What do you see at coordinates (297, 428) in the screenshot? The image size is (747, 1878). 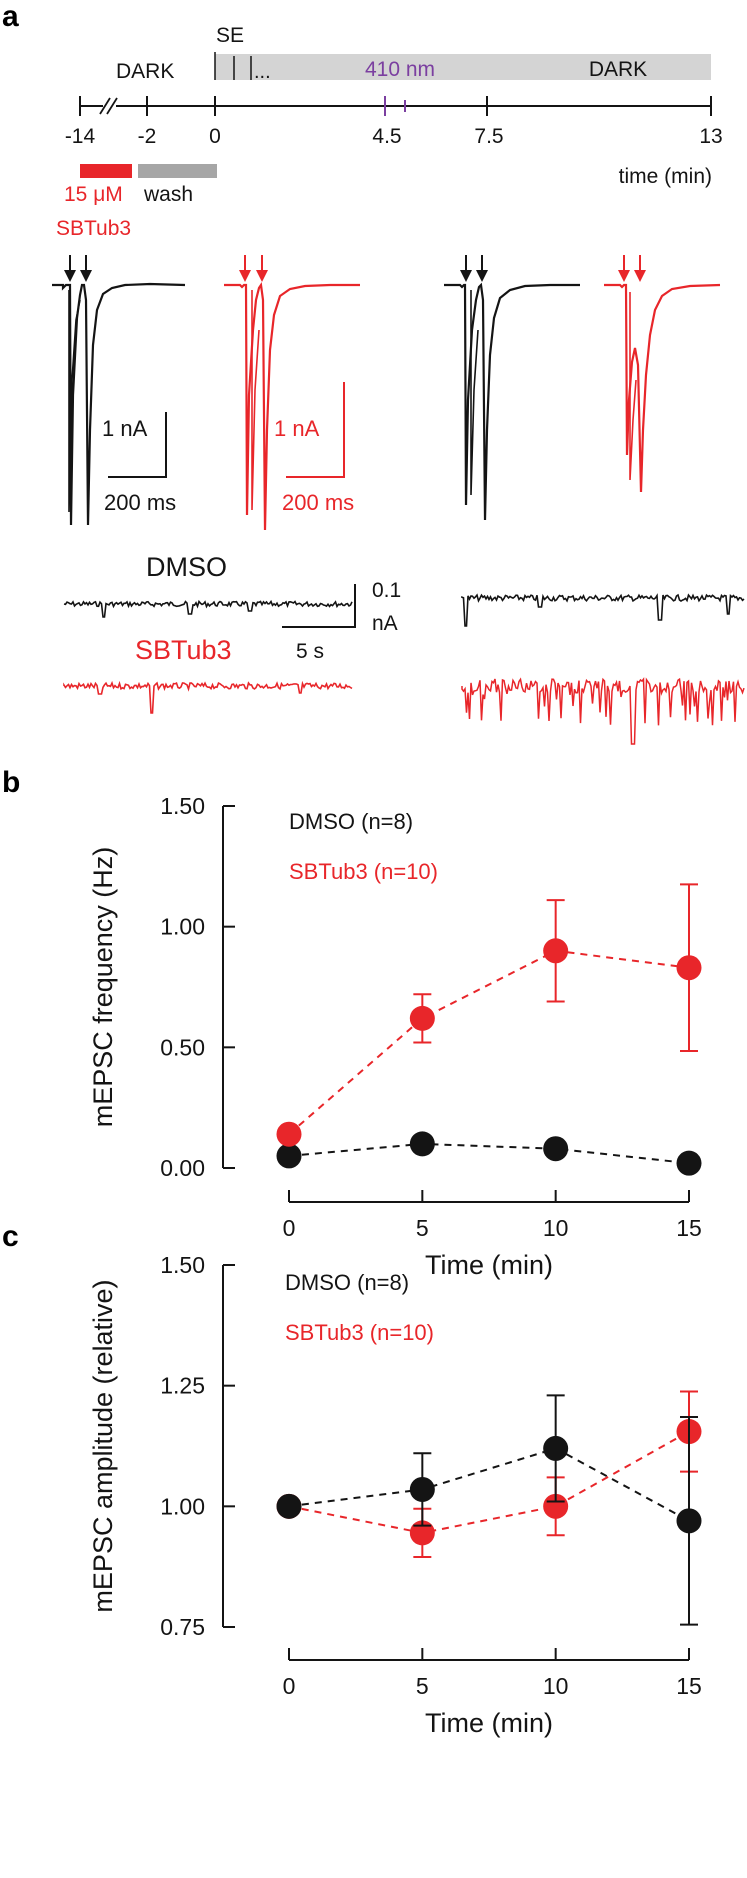 I see `scalebar-red-current: 1 nA` at bounding box center [297, 428].